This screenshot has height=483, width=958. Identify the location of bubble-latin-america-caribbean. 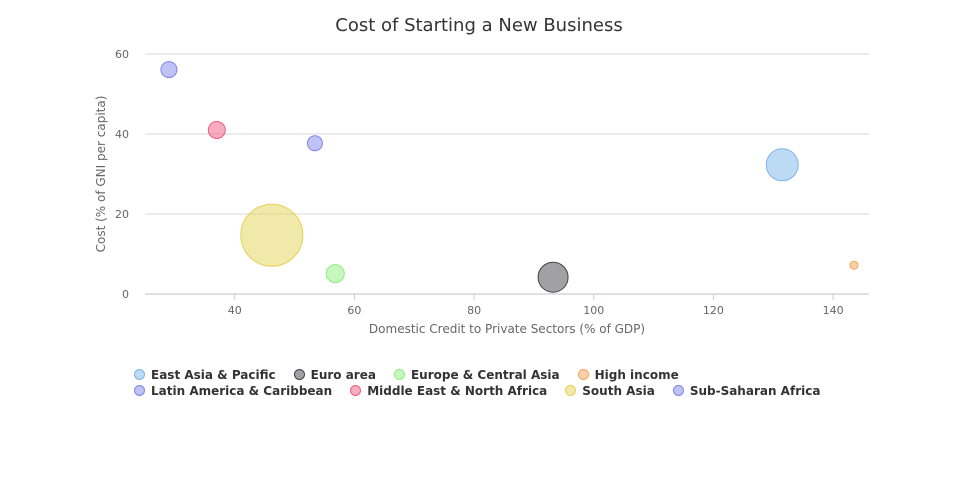
(169, 70).